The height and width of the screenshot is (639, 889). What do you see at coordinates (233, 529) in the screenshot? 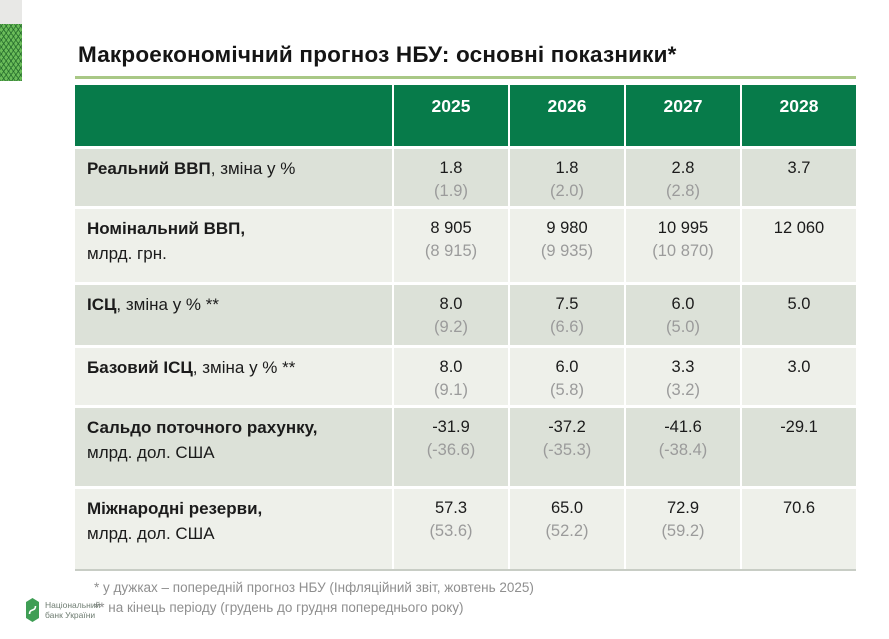
I see `row-label-reserves: Міжнародні резерви, млрд. дол. США` at bounding box center [233, 529].